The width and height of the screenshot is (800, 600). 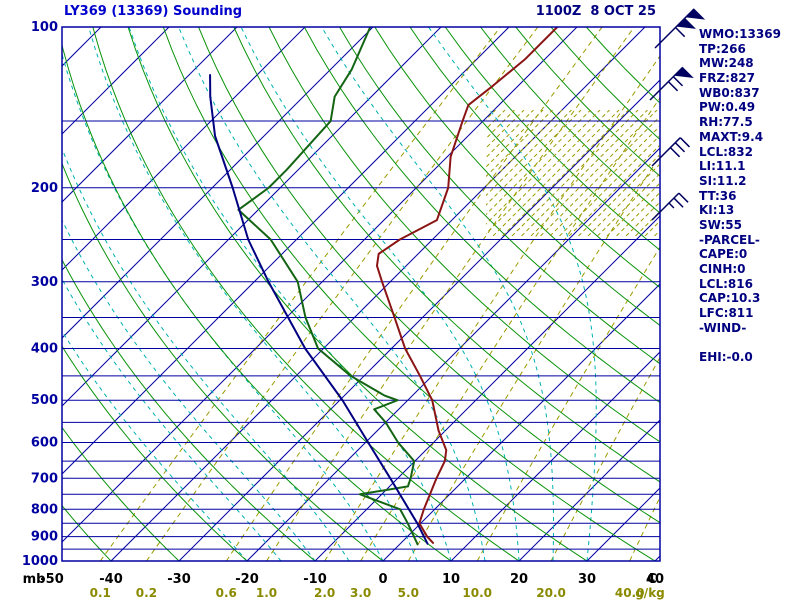 I want to click on mixing-tick-label: 5.0, so click(x=408, y=593).